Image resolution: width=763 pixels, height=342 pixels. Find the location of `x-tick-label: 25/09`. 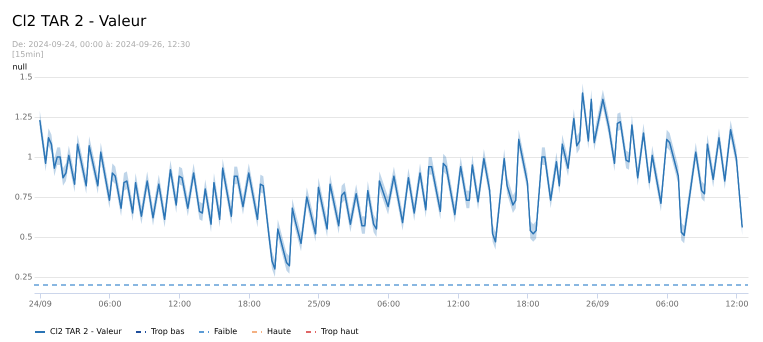

x-tick-label: 25/09 is located at coordinates (318, 304).